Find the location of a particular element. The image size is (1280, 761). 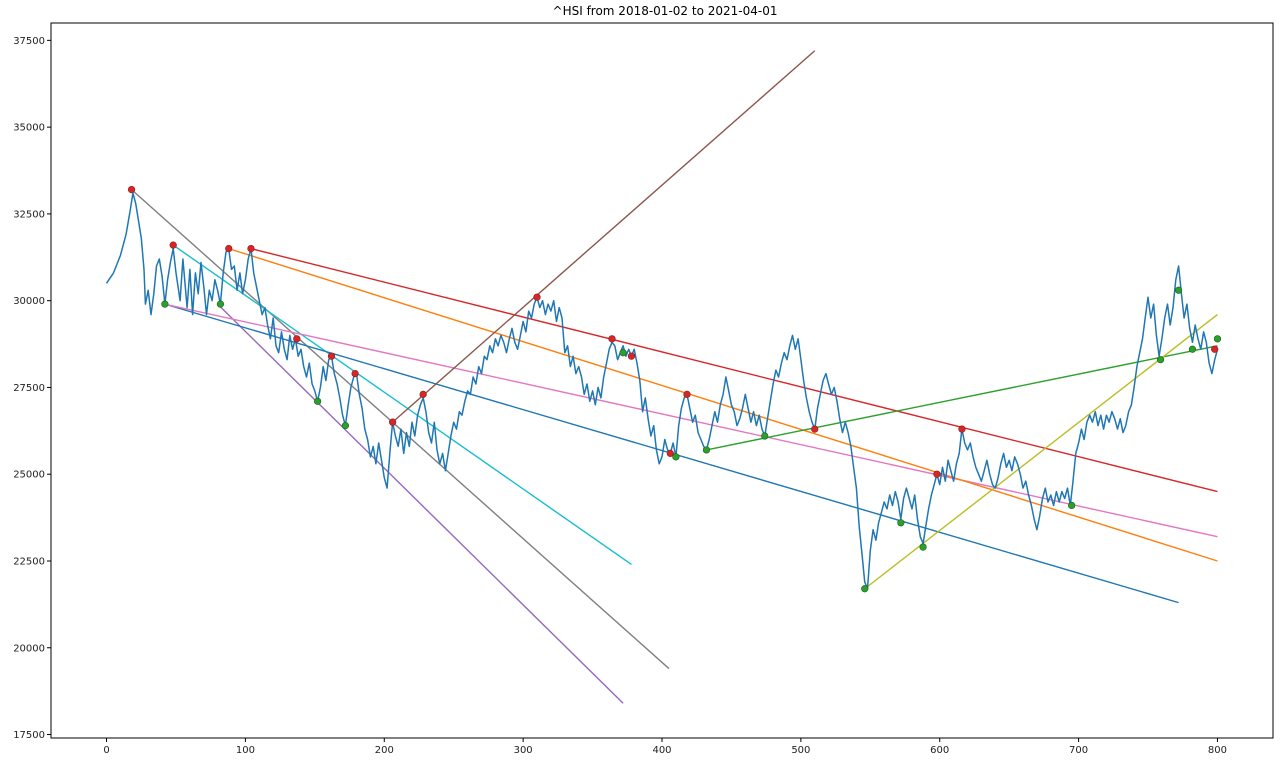

x-tick-label: 500 is located at coordinates (800, 750).